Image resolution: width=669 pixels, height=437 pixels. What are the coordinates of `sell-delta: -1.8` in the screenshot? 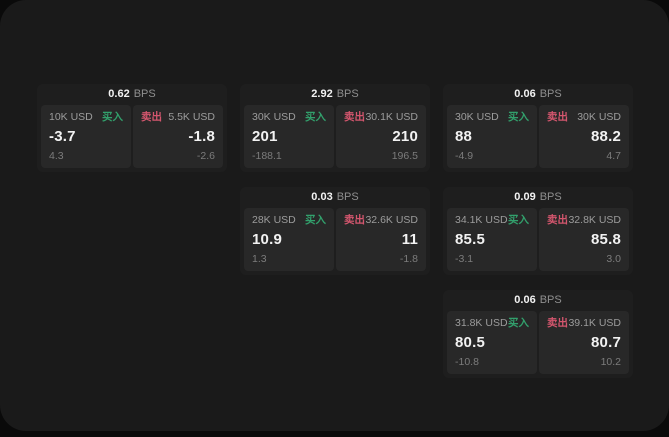 It's located at (408, 259).